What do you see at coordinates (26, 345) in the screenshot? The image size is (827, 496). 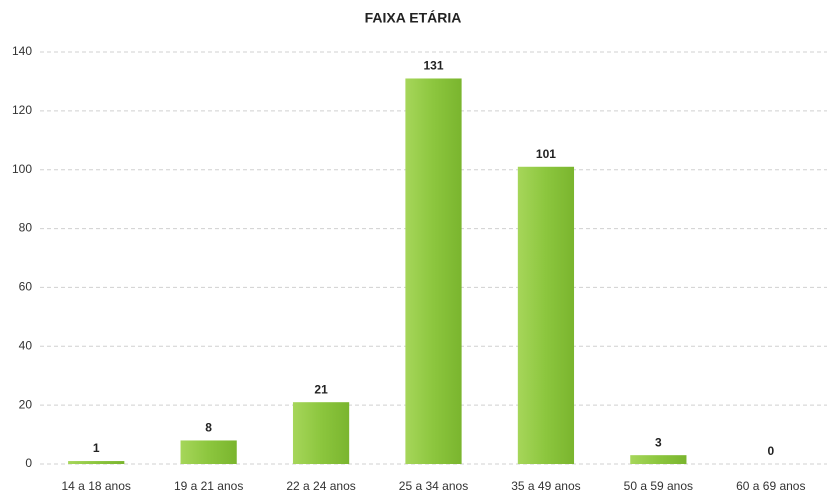 I see `y-tick-label: 40` at bounding box center [26, 345].